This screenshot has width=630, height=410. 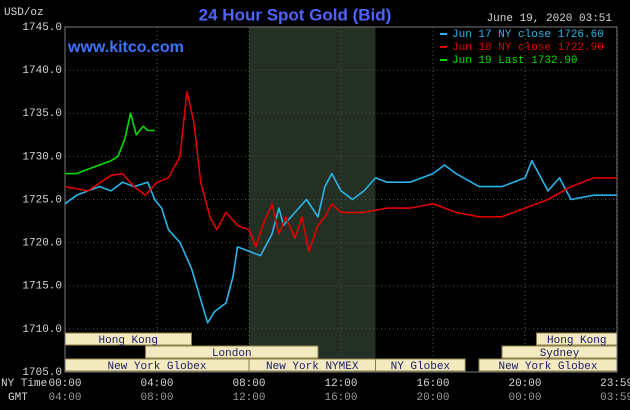 What do you see at coordinates (560, 354) in the screenshot?
I see `session-label: Sydney` at bounding box center [560, 354].